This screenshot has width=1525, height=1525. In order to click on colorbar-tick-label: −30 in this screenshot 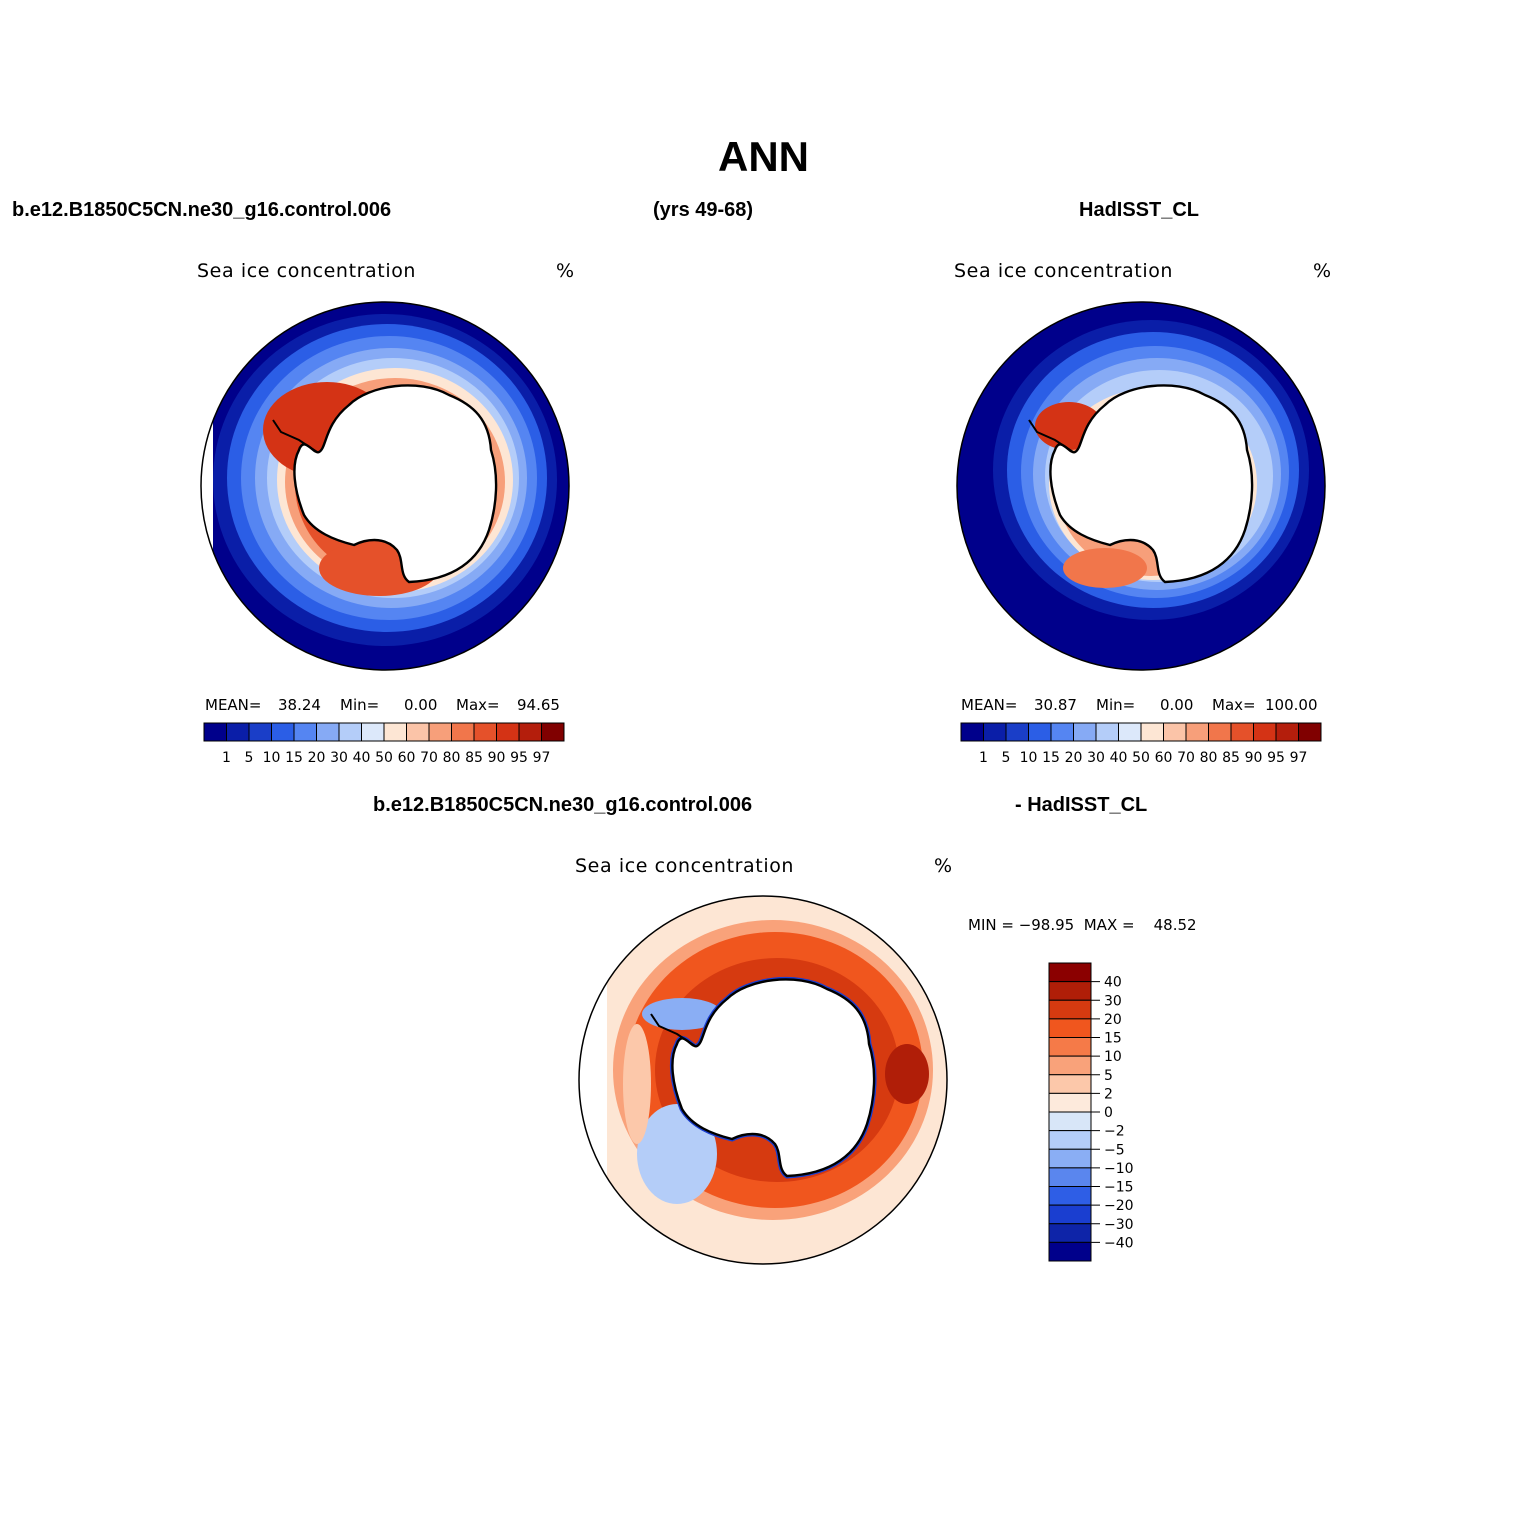, I will do `click(1119, 1225)`.